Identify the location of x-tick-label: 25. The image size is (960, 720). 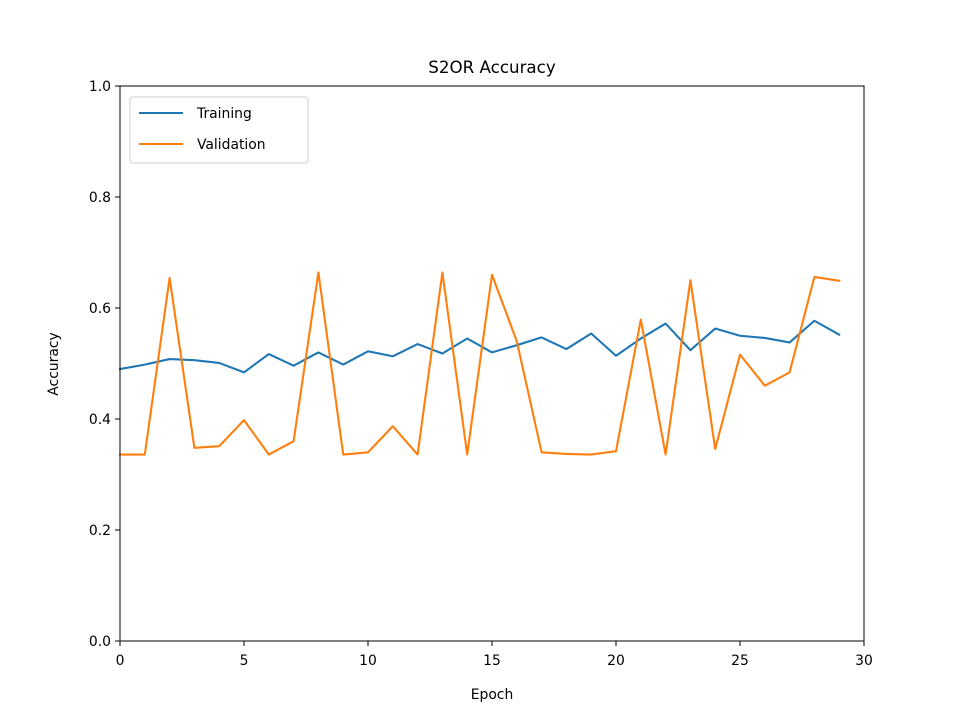
(740, 661).